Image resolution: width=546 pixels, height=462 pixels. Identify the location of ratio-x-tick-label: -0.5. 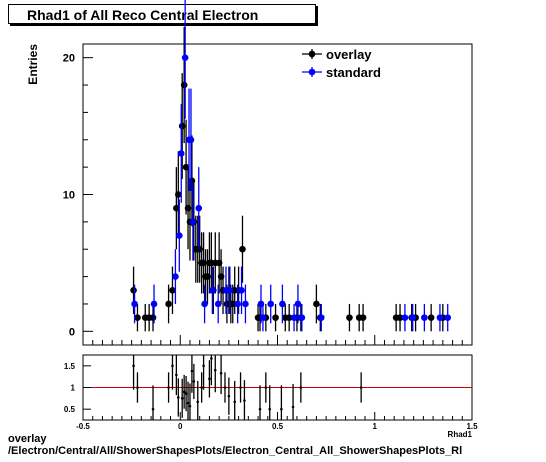
(83, 426).